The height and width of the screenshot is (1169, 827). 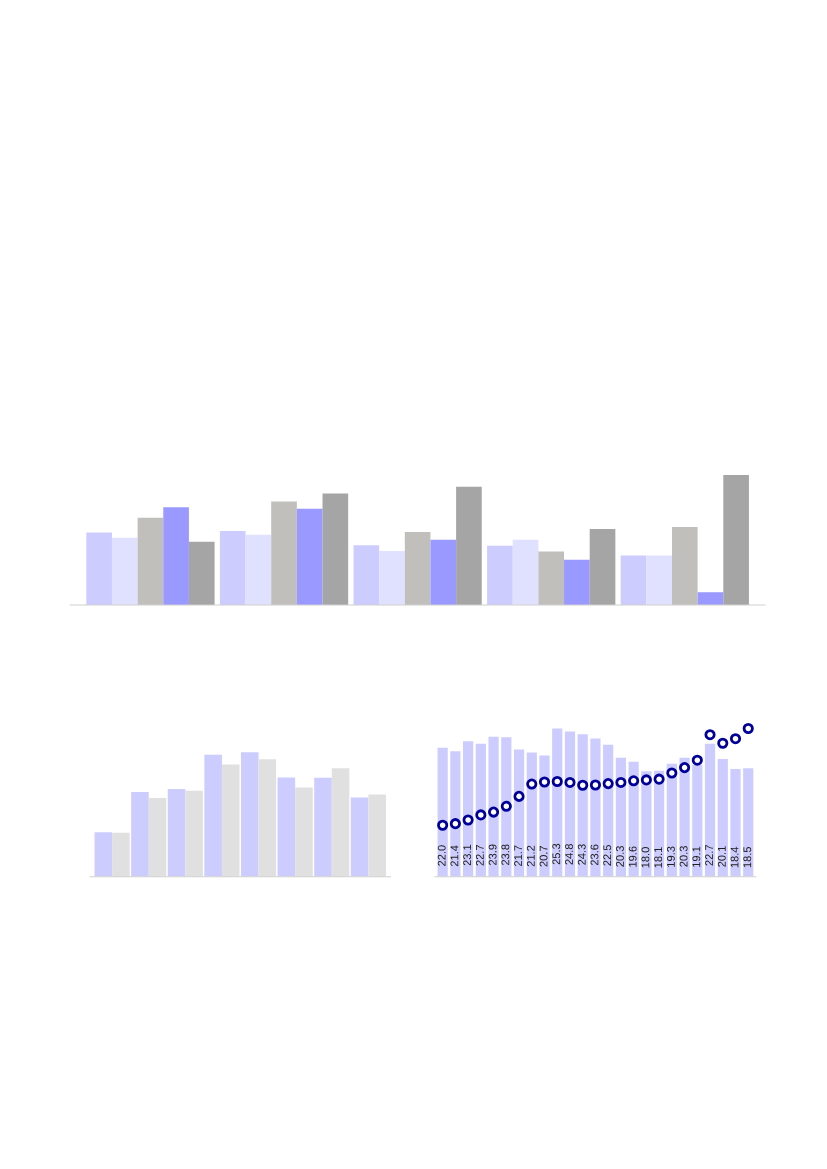 I want to click on data-label: 18.1, so click(x=658, y=857).